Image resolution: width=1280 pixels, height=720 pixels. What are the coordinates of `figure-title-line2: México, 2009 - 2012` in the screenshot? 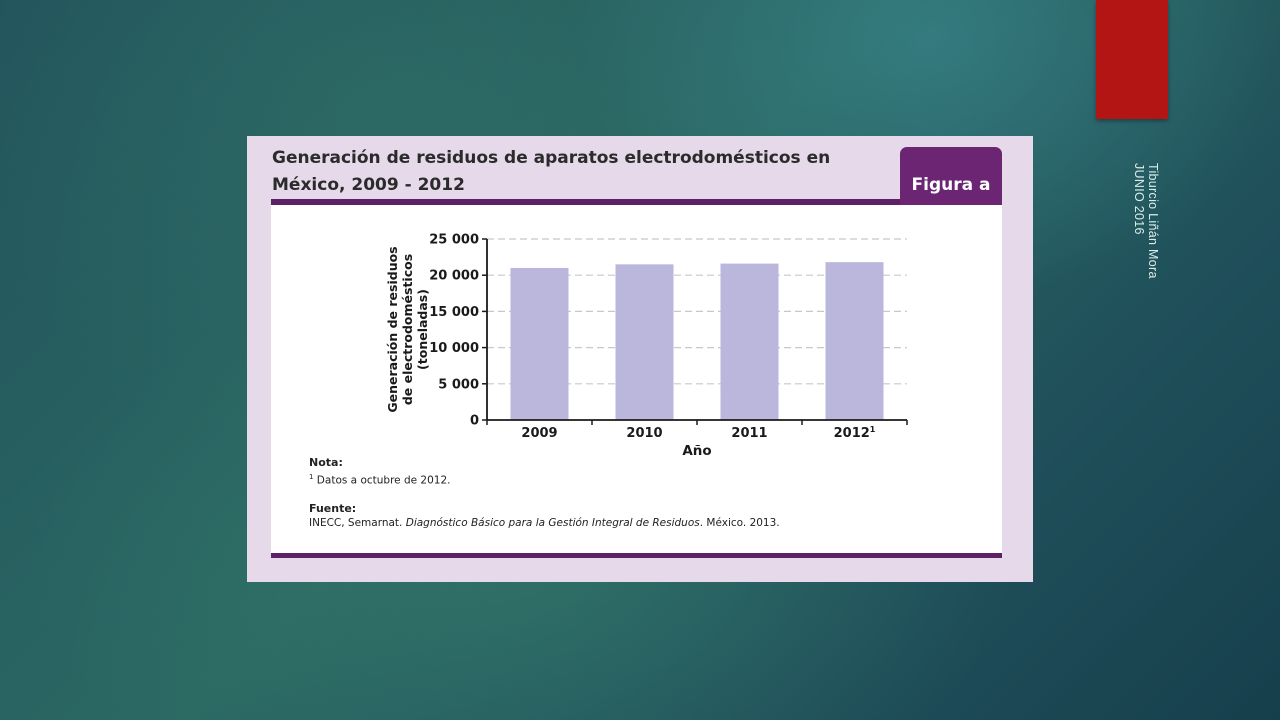 It's located at (368, 185).